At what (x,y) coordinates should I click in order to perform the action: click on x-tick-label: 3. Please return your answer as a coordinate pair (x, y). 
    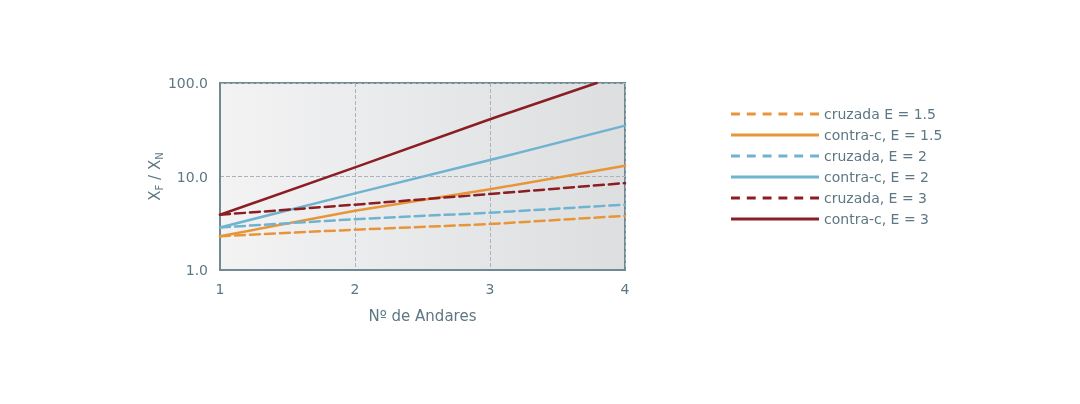
    Looking at the image, I should click on (490, 289).